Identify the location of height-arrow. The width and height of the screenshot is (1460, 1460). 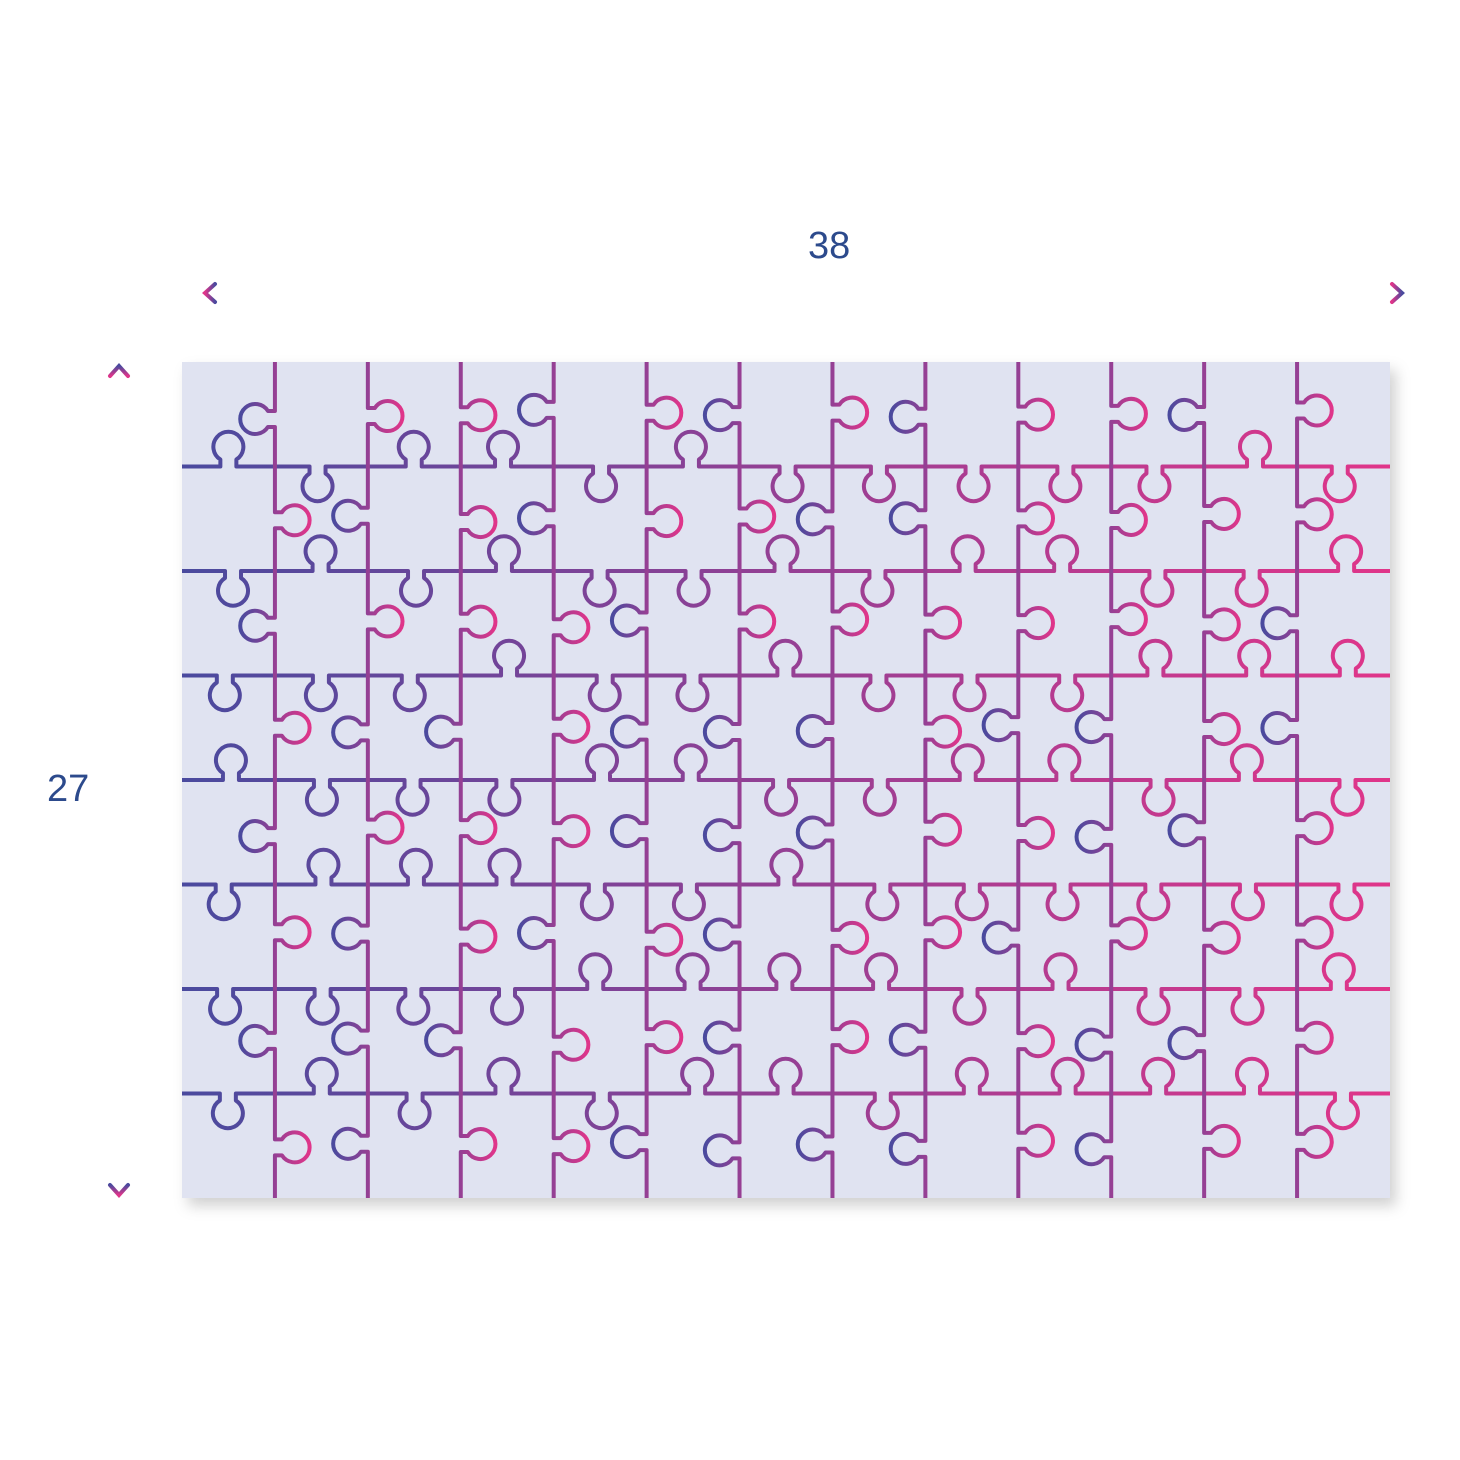
(119, 780).